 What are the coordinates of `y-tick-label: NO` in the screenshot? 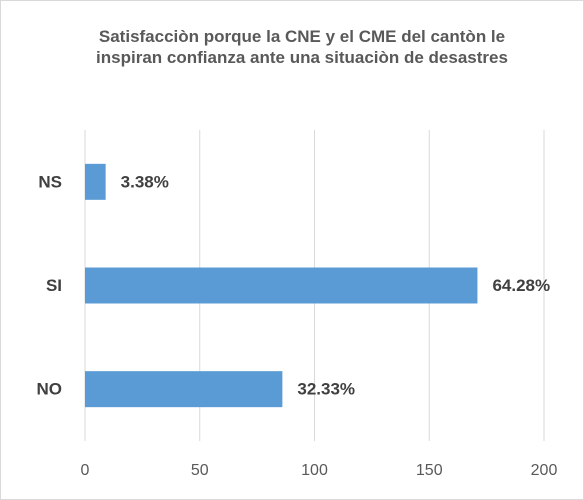 It's located at (50, 389).